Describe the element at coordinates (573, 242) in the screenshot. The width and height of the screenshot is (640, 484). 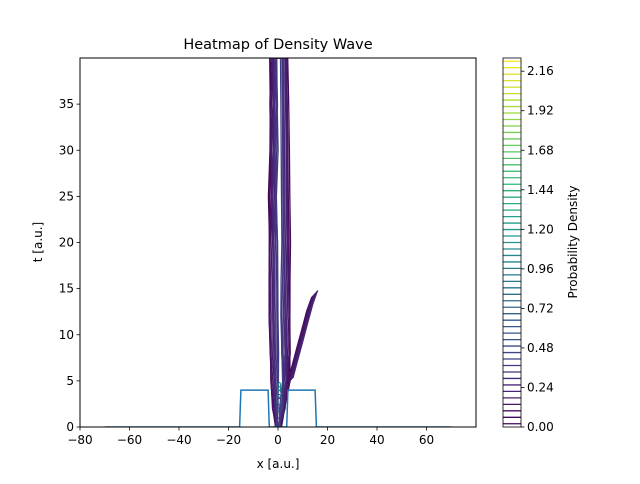
I see `colorbar-label: Probability Density` at that location.